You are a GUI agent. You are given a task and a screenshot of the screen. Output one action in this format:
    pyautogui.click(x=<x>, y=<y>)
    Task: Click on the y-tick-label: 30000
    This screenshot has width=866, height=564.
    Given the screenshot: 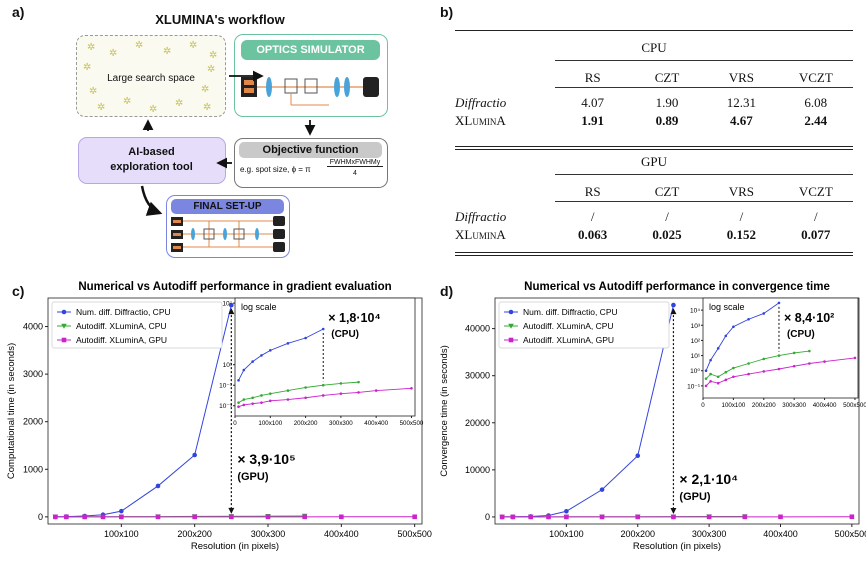 What is the action you would take?
    pyautogui.click(x=477, y=376)
    